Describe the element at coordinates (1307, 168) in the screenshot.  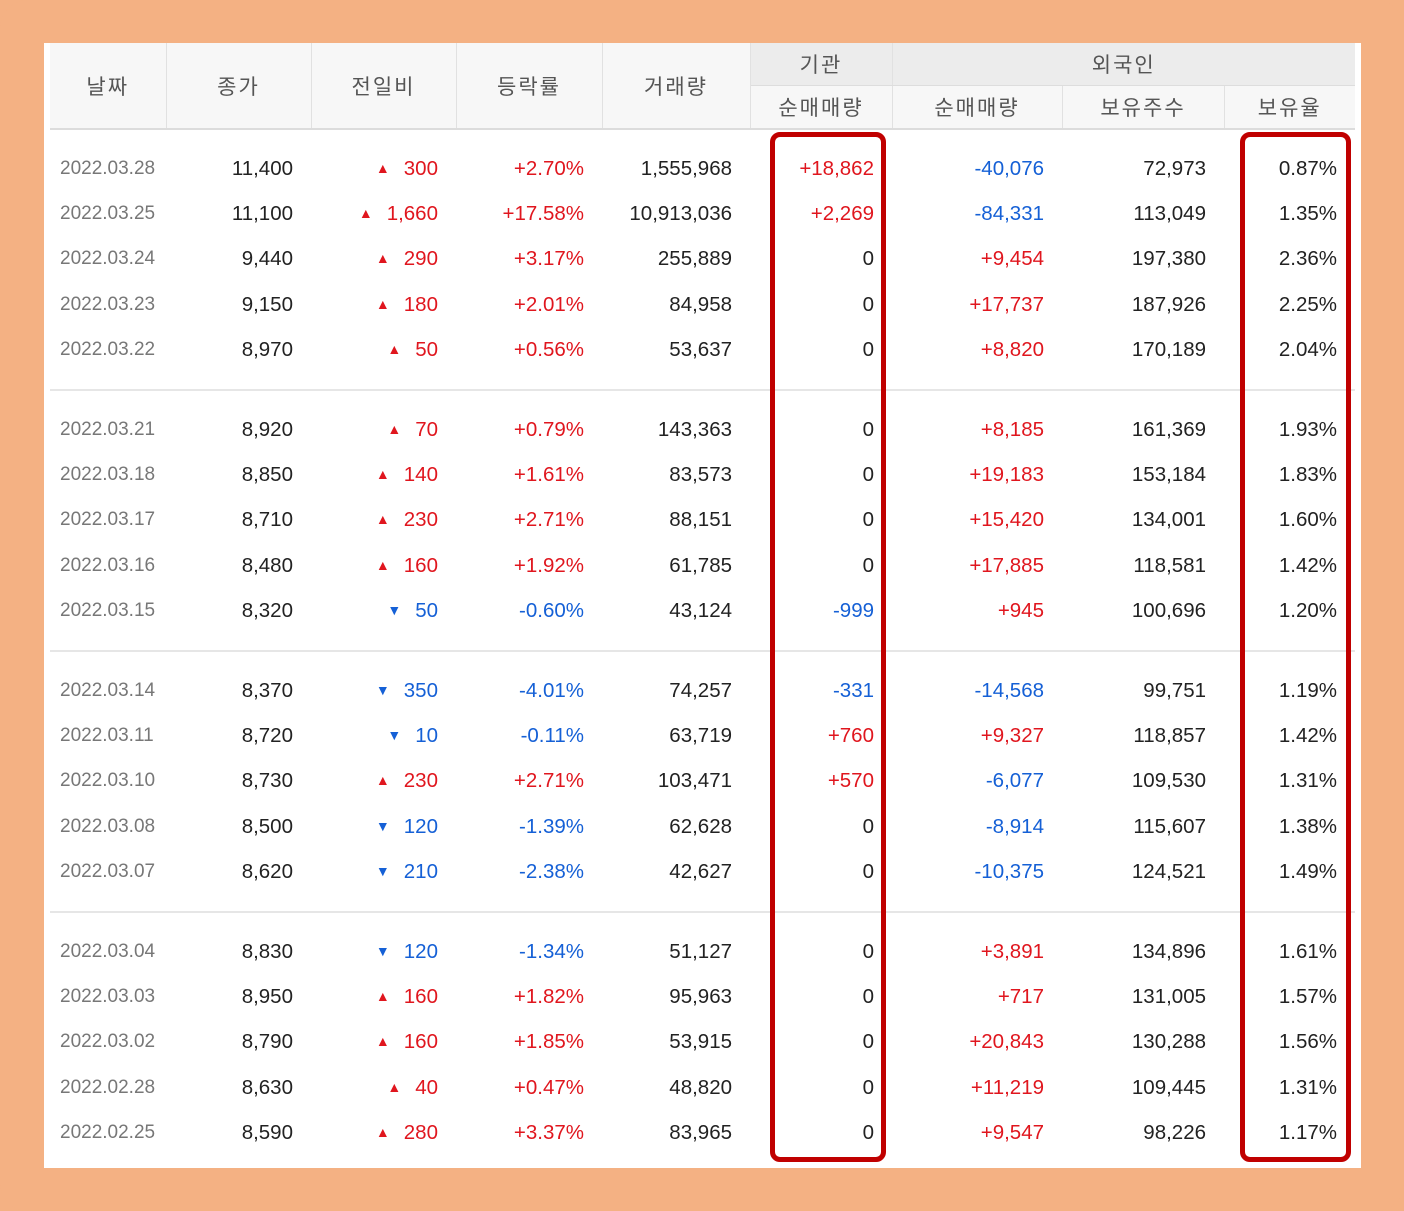
I see `cell-ratio: 0.87%` at that location.